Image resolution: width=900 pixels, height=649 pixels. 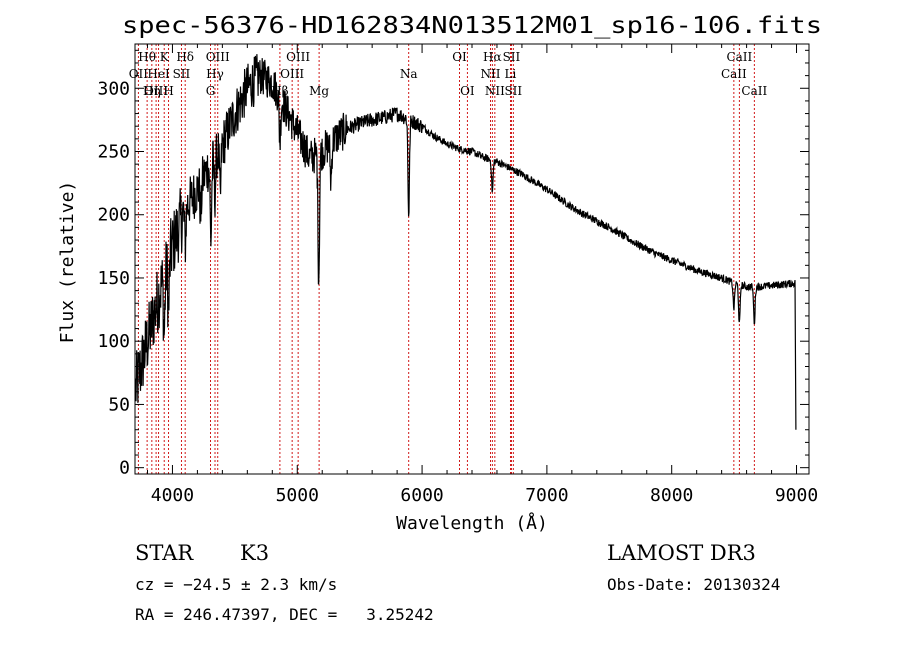 I want to click on y-axis-label: Flux (relative), so click(x=67, y=262).